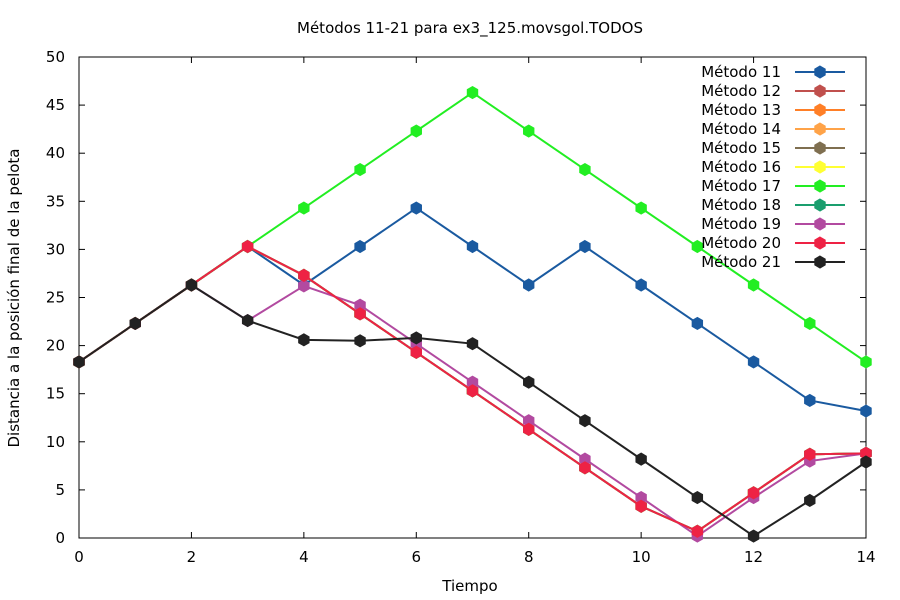  I want to click on legend-label: Método 17, so click(741, 186).